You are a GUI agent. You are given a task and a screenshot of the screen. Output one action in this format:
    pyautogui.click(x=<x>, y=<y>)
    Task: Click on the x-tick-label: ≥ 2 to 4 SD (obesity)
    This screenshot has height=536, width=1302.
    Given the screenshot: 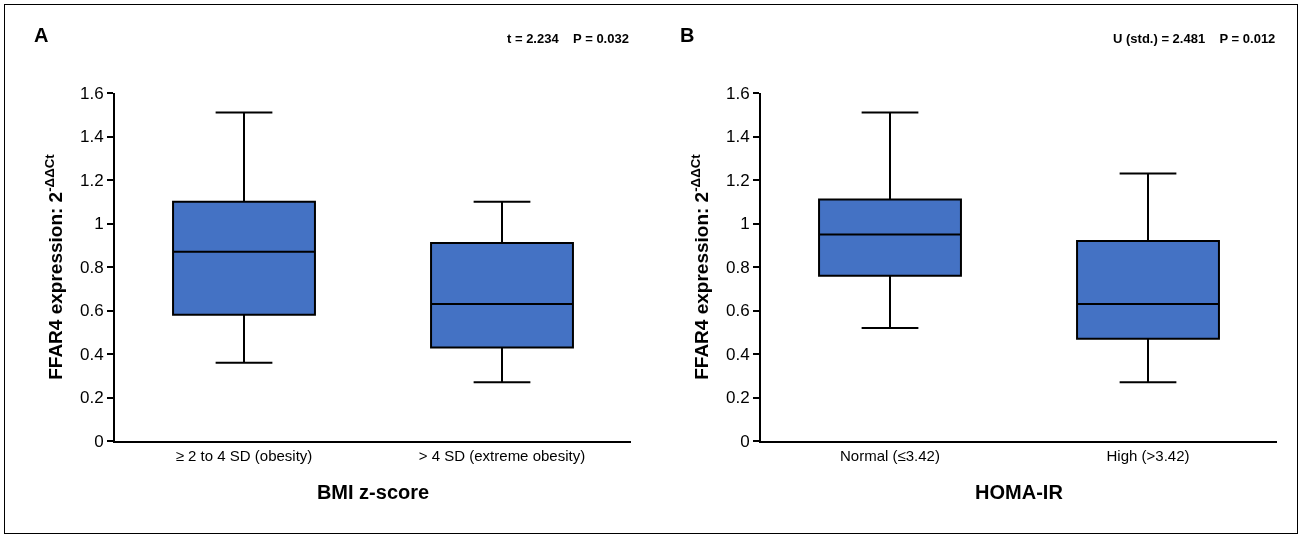 What is the action you would take?
    pyautogui.click(x=244, y=455)
    